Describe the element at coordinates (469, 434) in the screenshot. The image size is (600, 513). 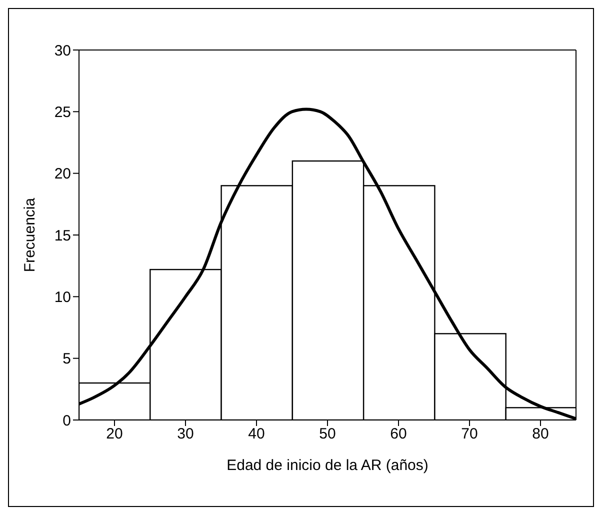
I see `x-tick-label: 70` at that location.